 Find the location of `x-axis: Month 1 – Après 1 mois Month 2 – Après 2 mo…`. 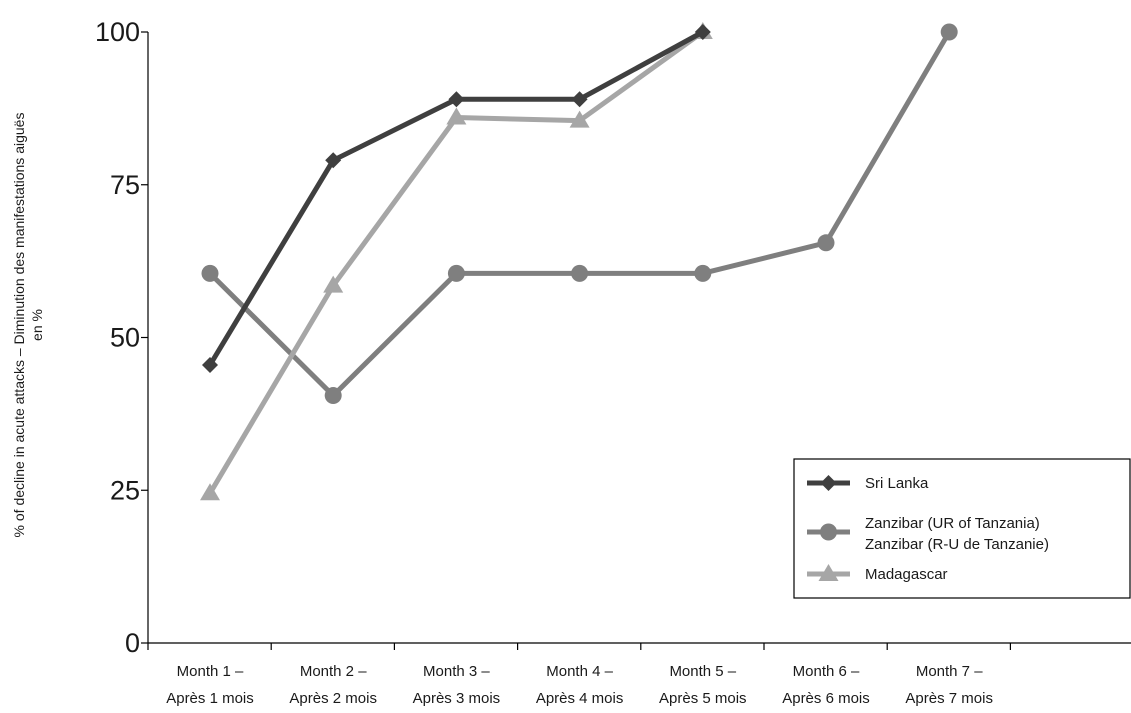

x-axis: Month 1 – Après 1 mois Month 2 – Après 2 mo… is located at coordinates (639, 674).